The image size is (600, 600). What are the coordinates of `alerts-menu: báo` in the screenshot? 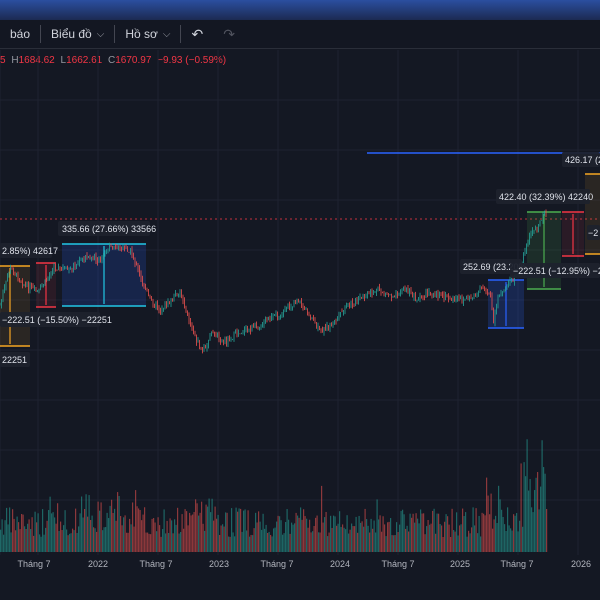 It's located at (20, 34).